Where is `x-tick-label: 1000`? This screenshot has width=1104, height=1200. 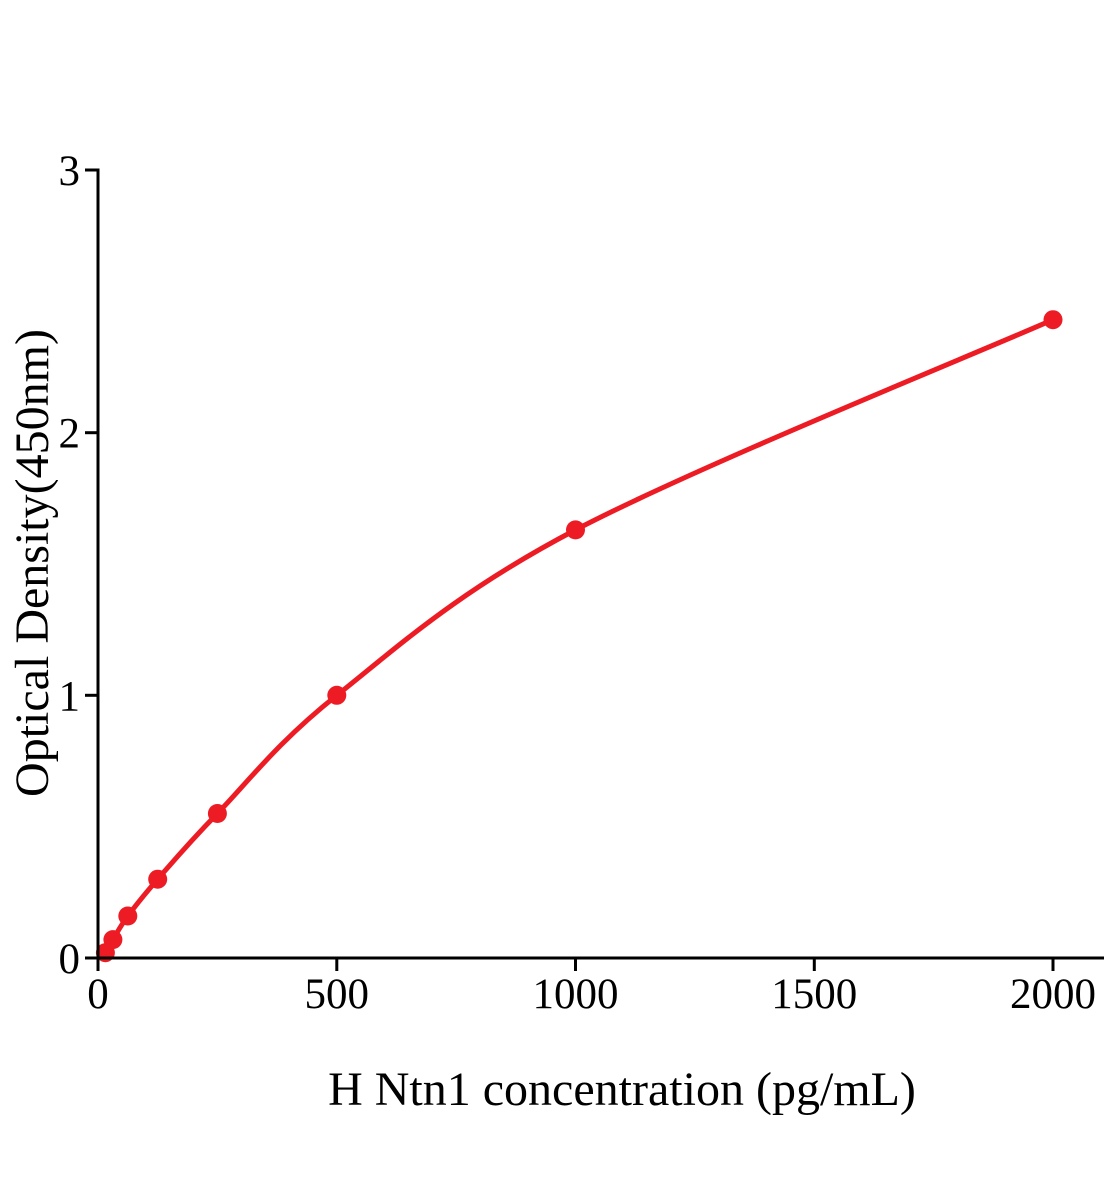 x-tick-label: 1000 is located at coordinates (576, 994).